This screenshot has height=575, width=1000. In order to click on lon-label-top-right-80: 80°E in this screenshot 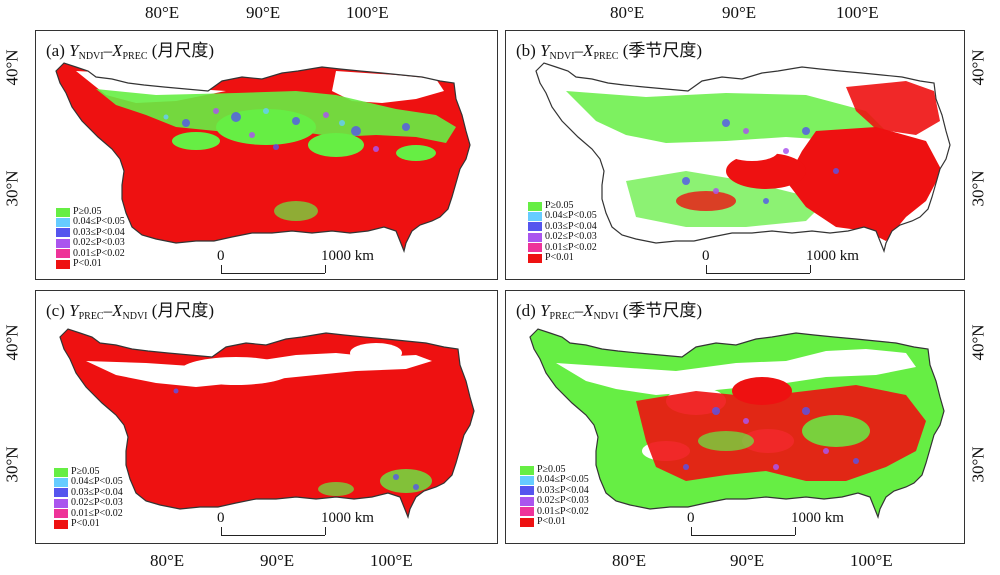, I will do `click(627, 12)`.